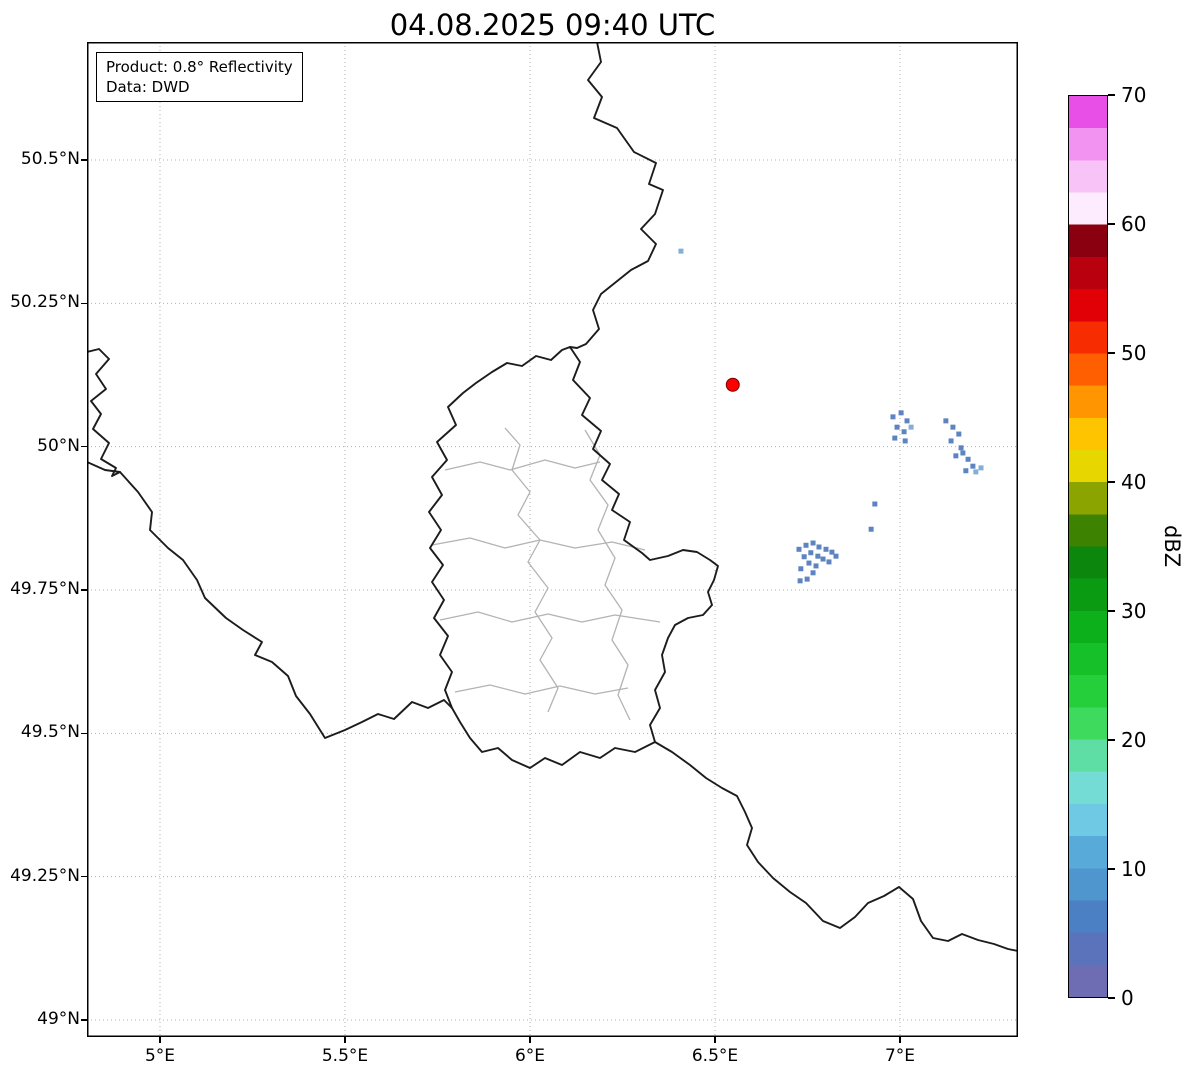 This screenshot has width=1202, height=1081. Describe the element at coordinates (199, 67) in the screenshot. I see `product-info-line1: Product: 0.8° Reflectivity` at that location.